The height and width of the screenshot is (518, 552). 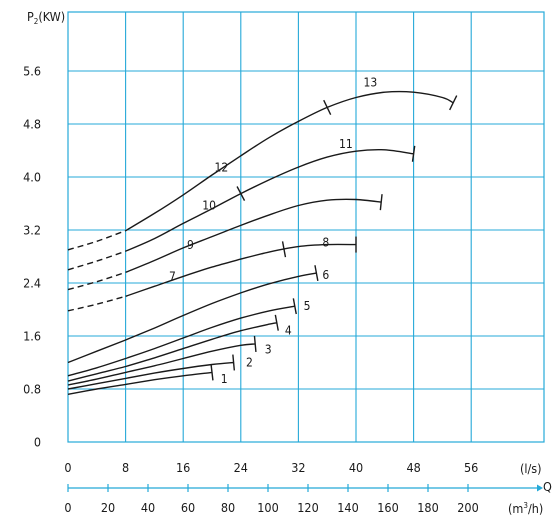 I want to click on x2-tick-label: 80, so click(x=228, y=507).